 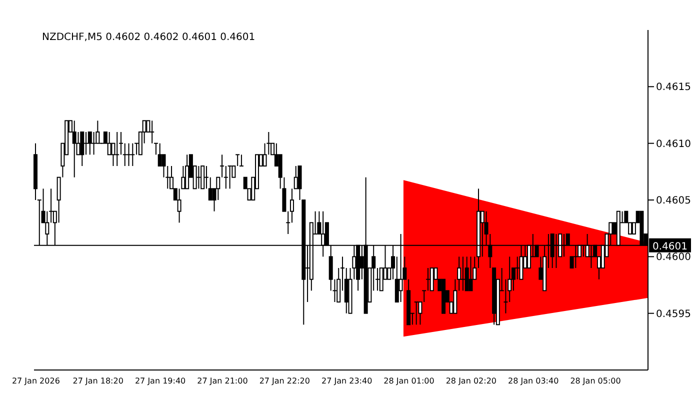 What do you see at coordinates (673, 258) in the screenshot?
I see `y-tick-label: 0.4600` at bounding box center [673, 258].